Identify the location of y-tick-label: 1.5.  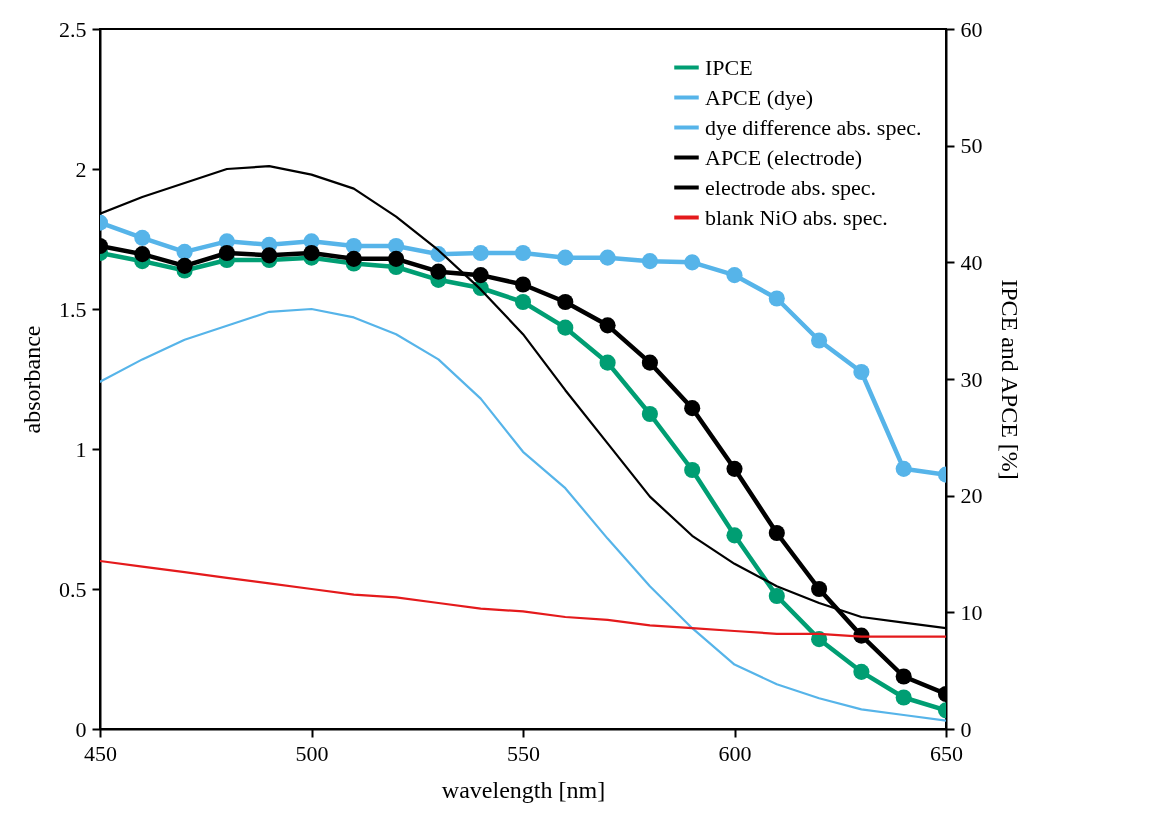
(73, 309).